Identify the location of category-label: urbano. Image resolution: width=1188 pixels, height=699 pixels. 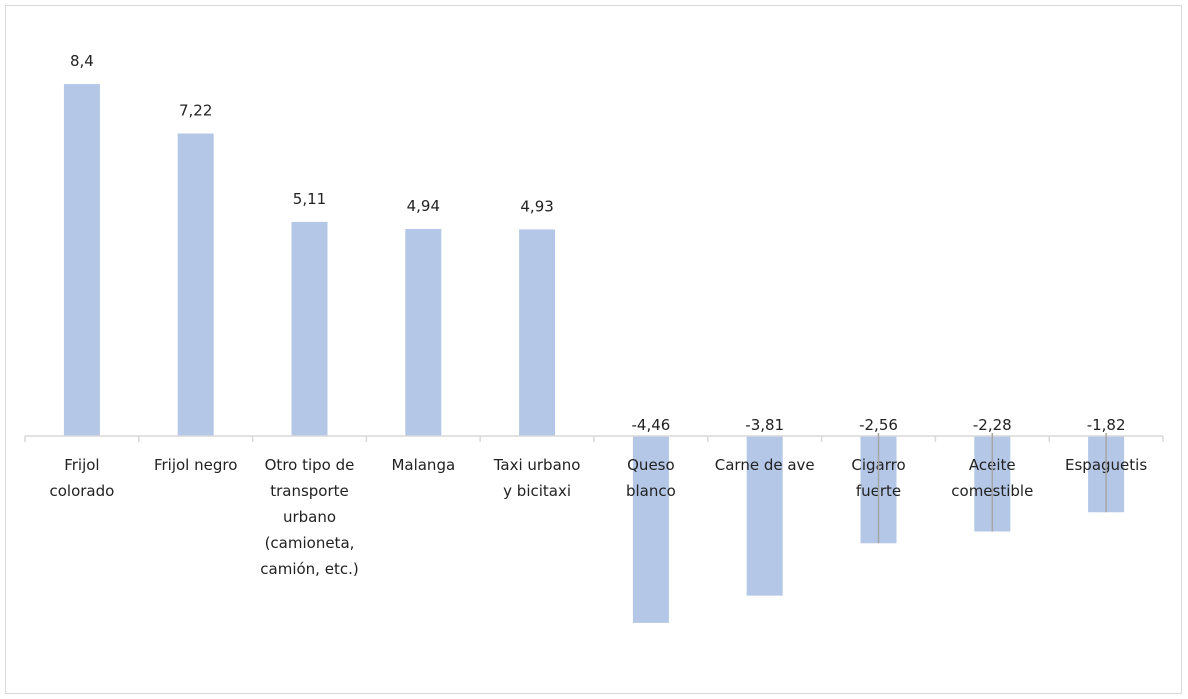
(309, 517).